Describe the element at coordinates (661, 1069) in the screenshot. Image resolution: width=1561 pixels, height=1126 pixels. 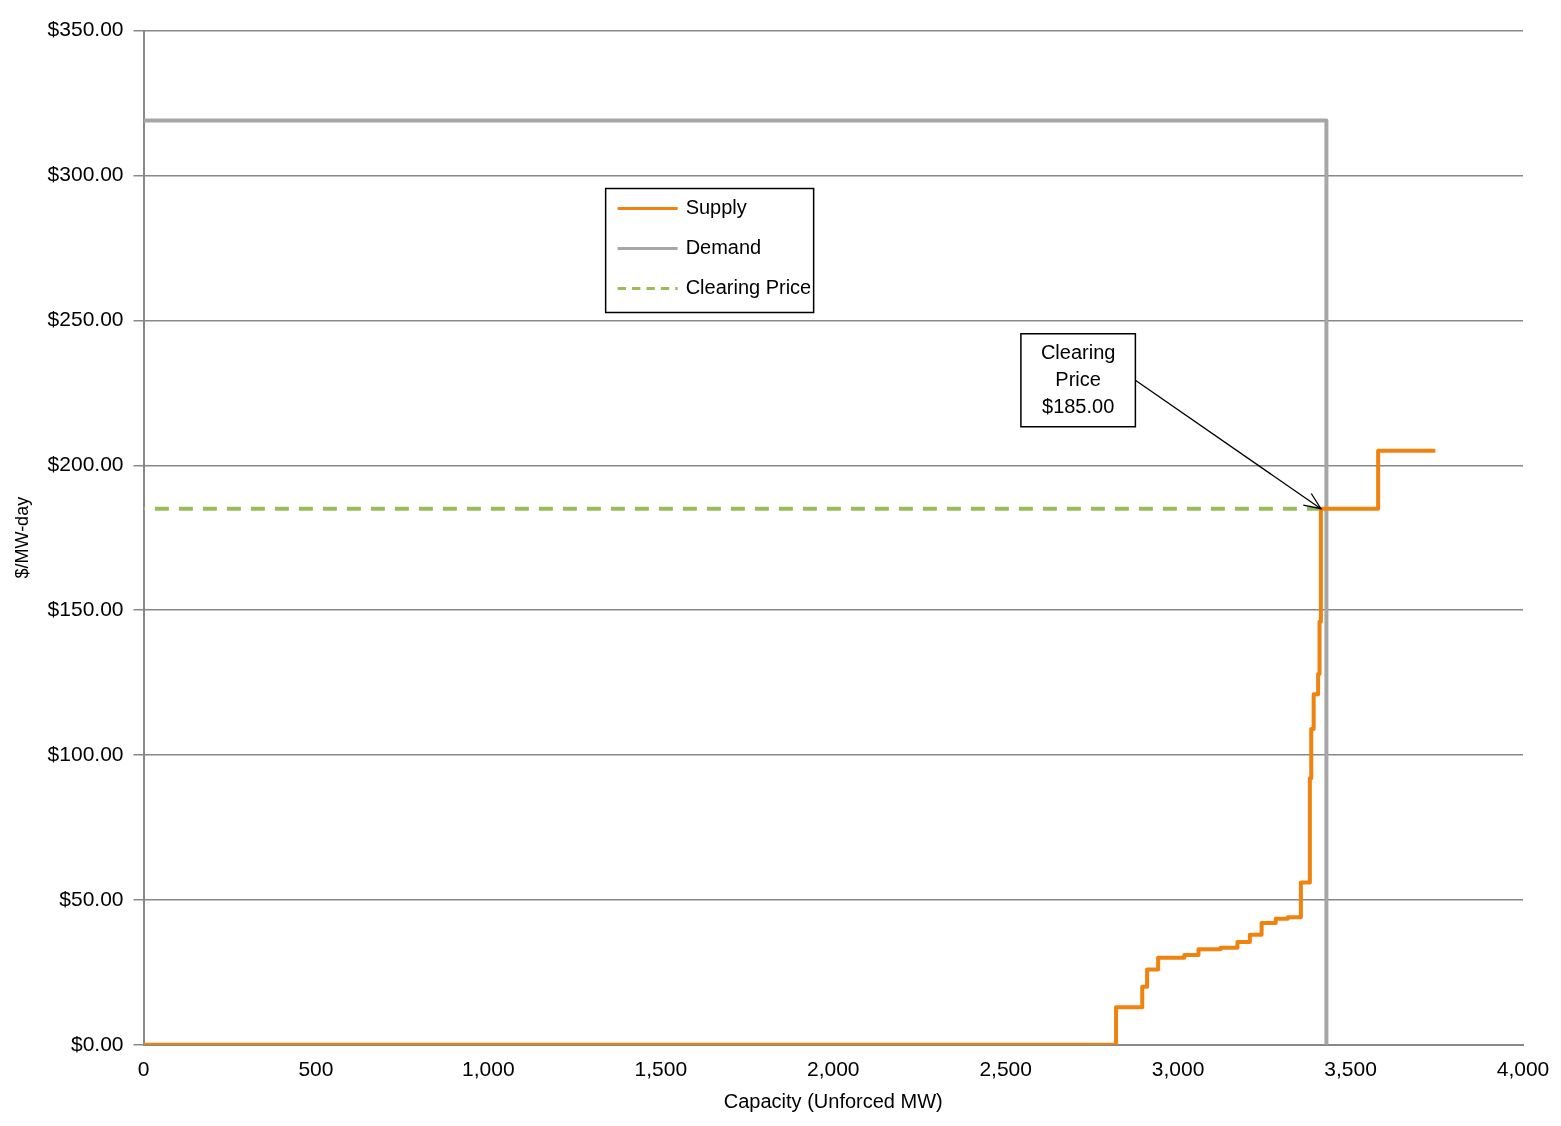
I see `x-tick-label: 1,500` at that location.